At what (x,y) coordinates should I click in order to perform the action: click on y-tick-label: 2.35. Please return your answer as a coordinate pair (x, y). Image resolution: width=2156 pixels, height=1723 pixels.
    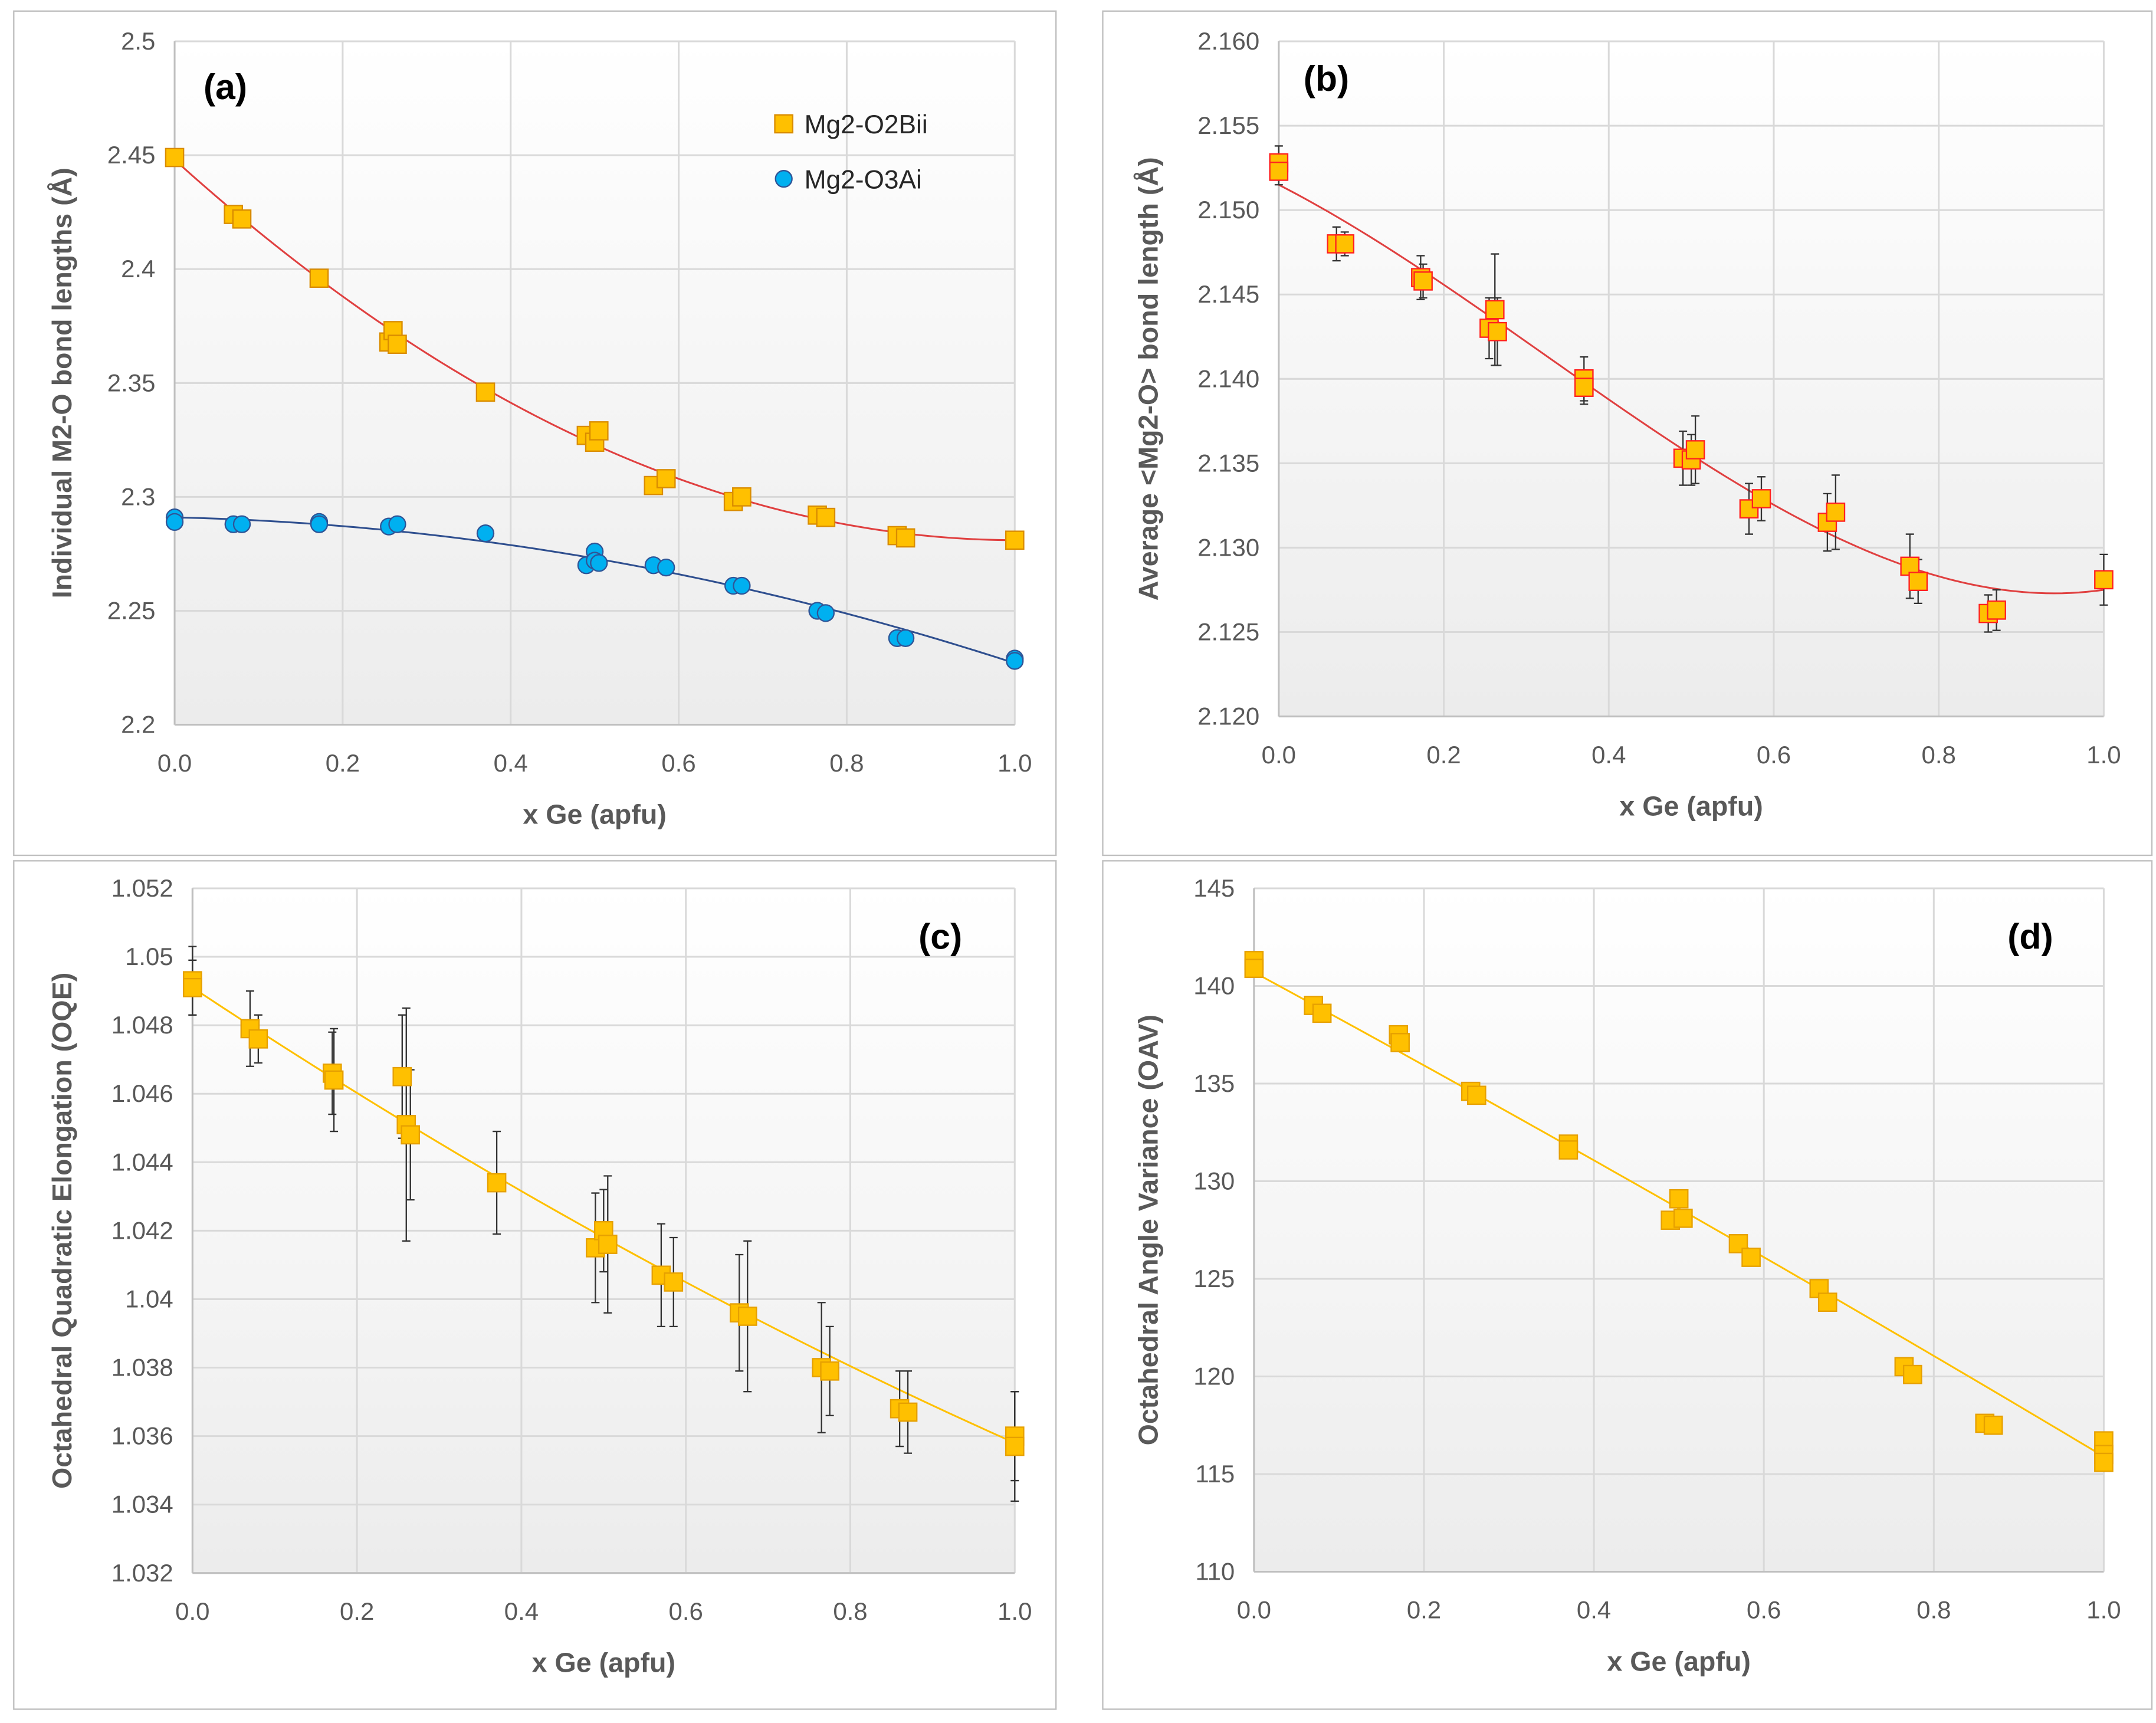
    Looking at the image, I should click on (131, 382).